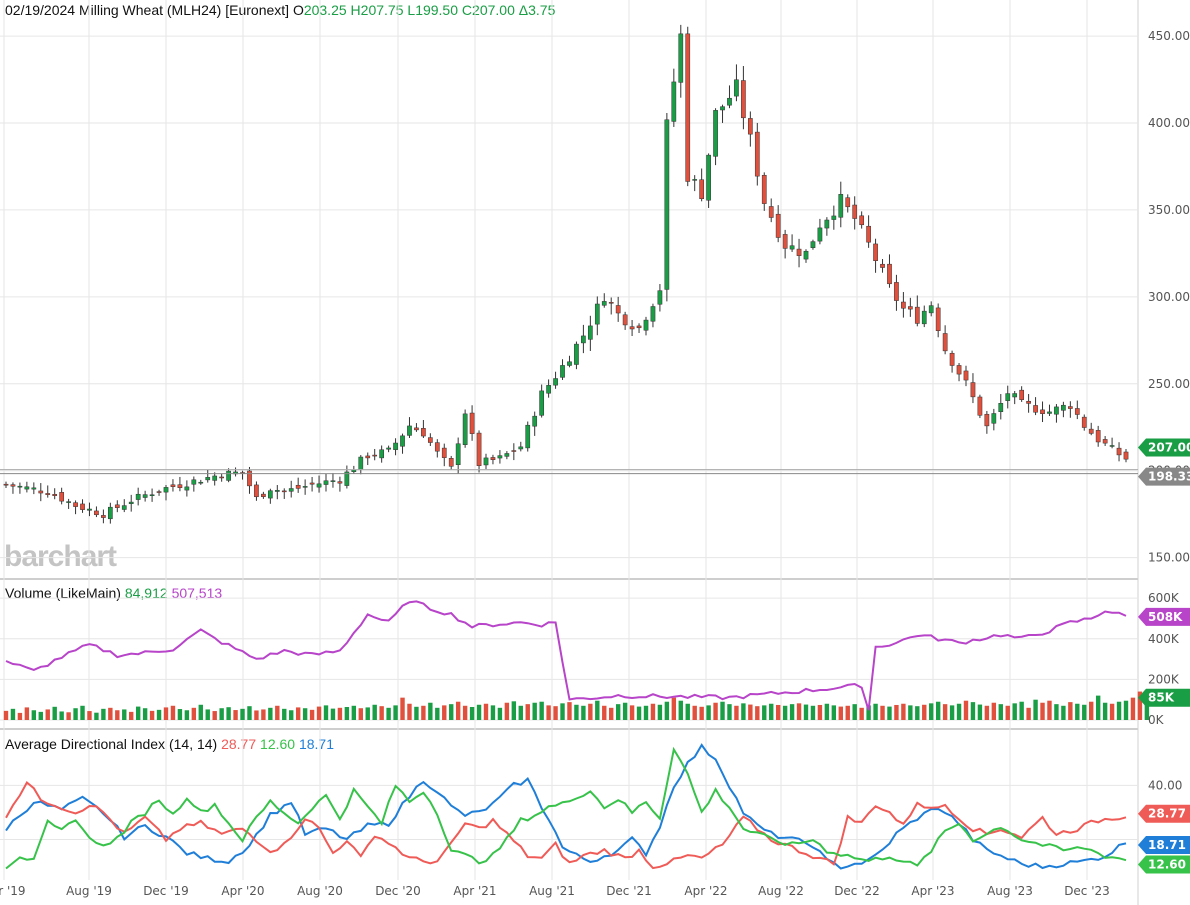 The height and width of the screenshot is (905, 1190). I want to click on last-price-badge-text: 207.00, so click(1169, 448).